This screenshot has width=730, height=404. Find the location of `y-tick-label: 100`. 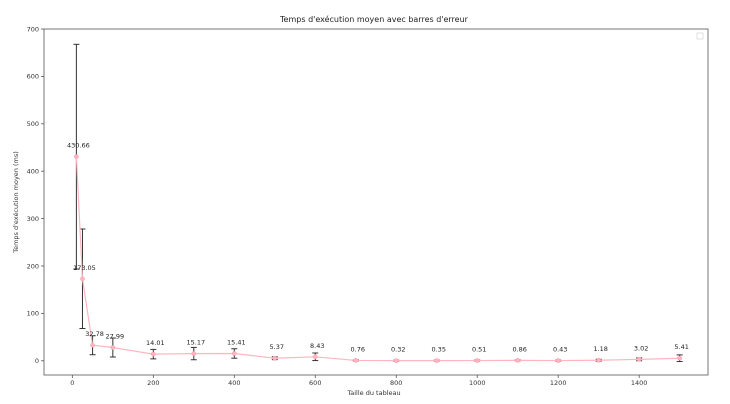

y-tick-label: 100 is located at coordinates (33, 314).